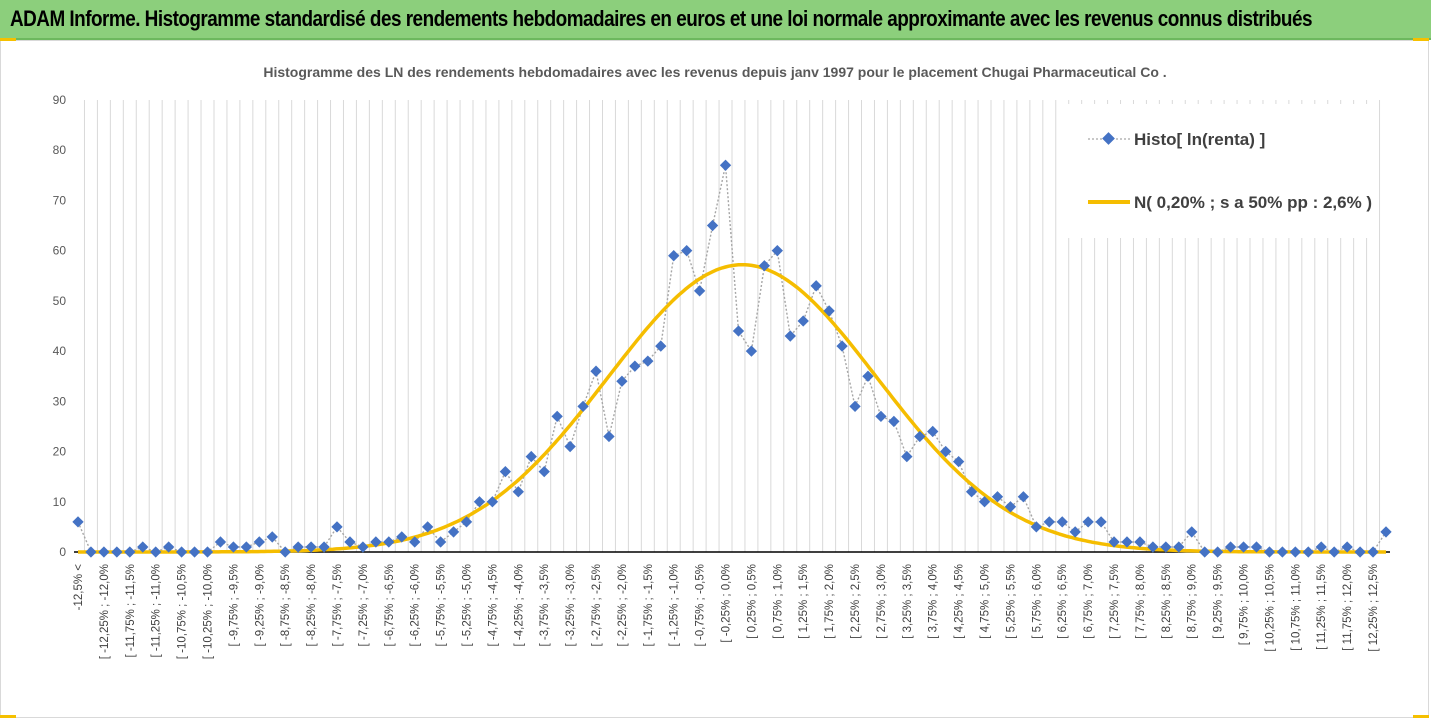 The height and width of the screenshot is (720, 1431). What do you see at coordinates (1245, 604) in the screenshot?
I see `x-tick-label: [ 9,75% ; 10,0%` at bounding box center [1245, 604].